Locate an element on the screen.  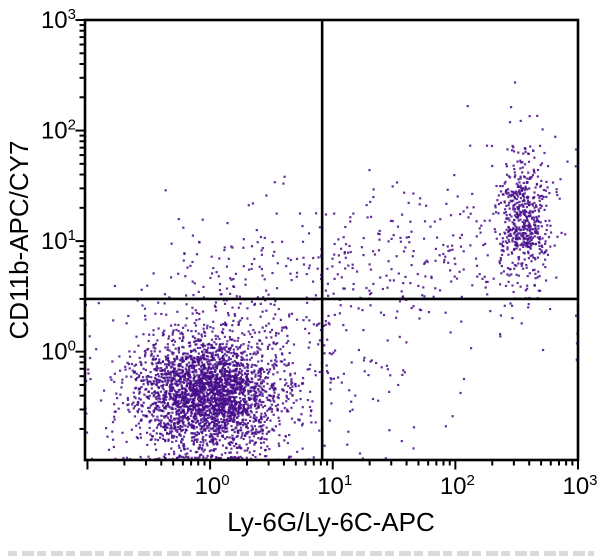
y-axis-title: CD11b-APC/CY7 is located at coordinates (19, 240).